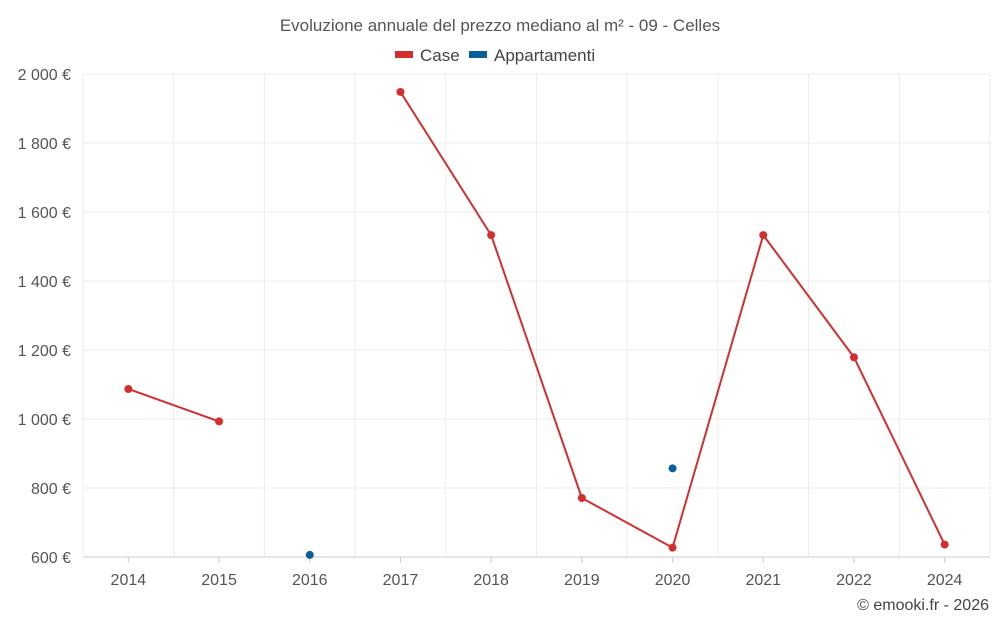 This screenshot has width=1000, height=625. I want to click on legend-label-0: Case, so click(440, 55).